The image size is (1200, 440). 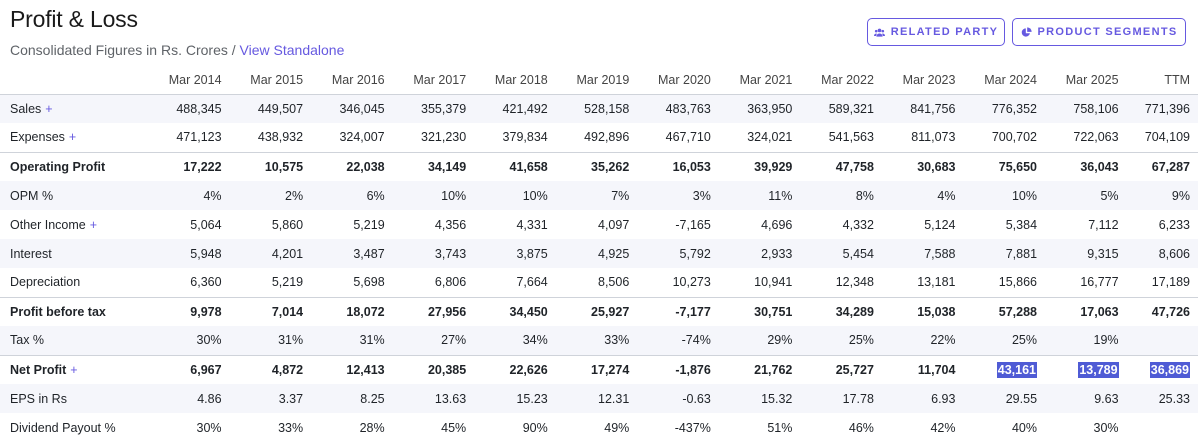 I want to click on table-cell: 6,967, so click(x=189, y=369).